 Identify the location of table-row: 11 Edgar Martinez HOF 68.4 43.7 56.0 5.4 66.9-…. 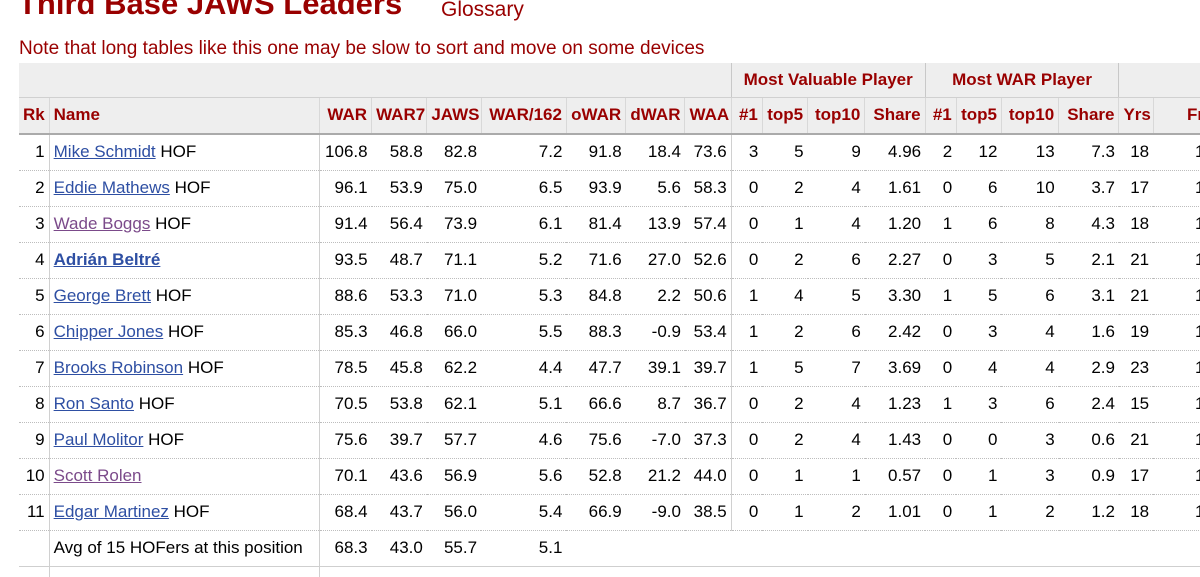
(609, 512).